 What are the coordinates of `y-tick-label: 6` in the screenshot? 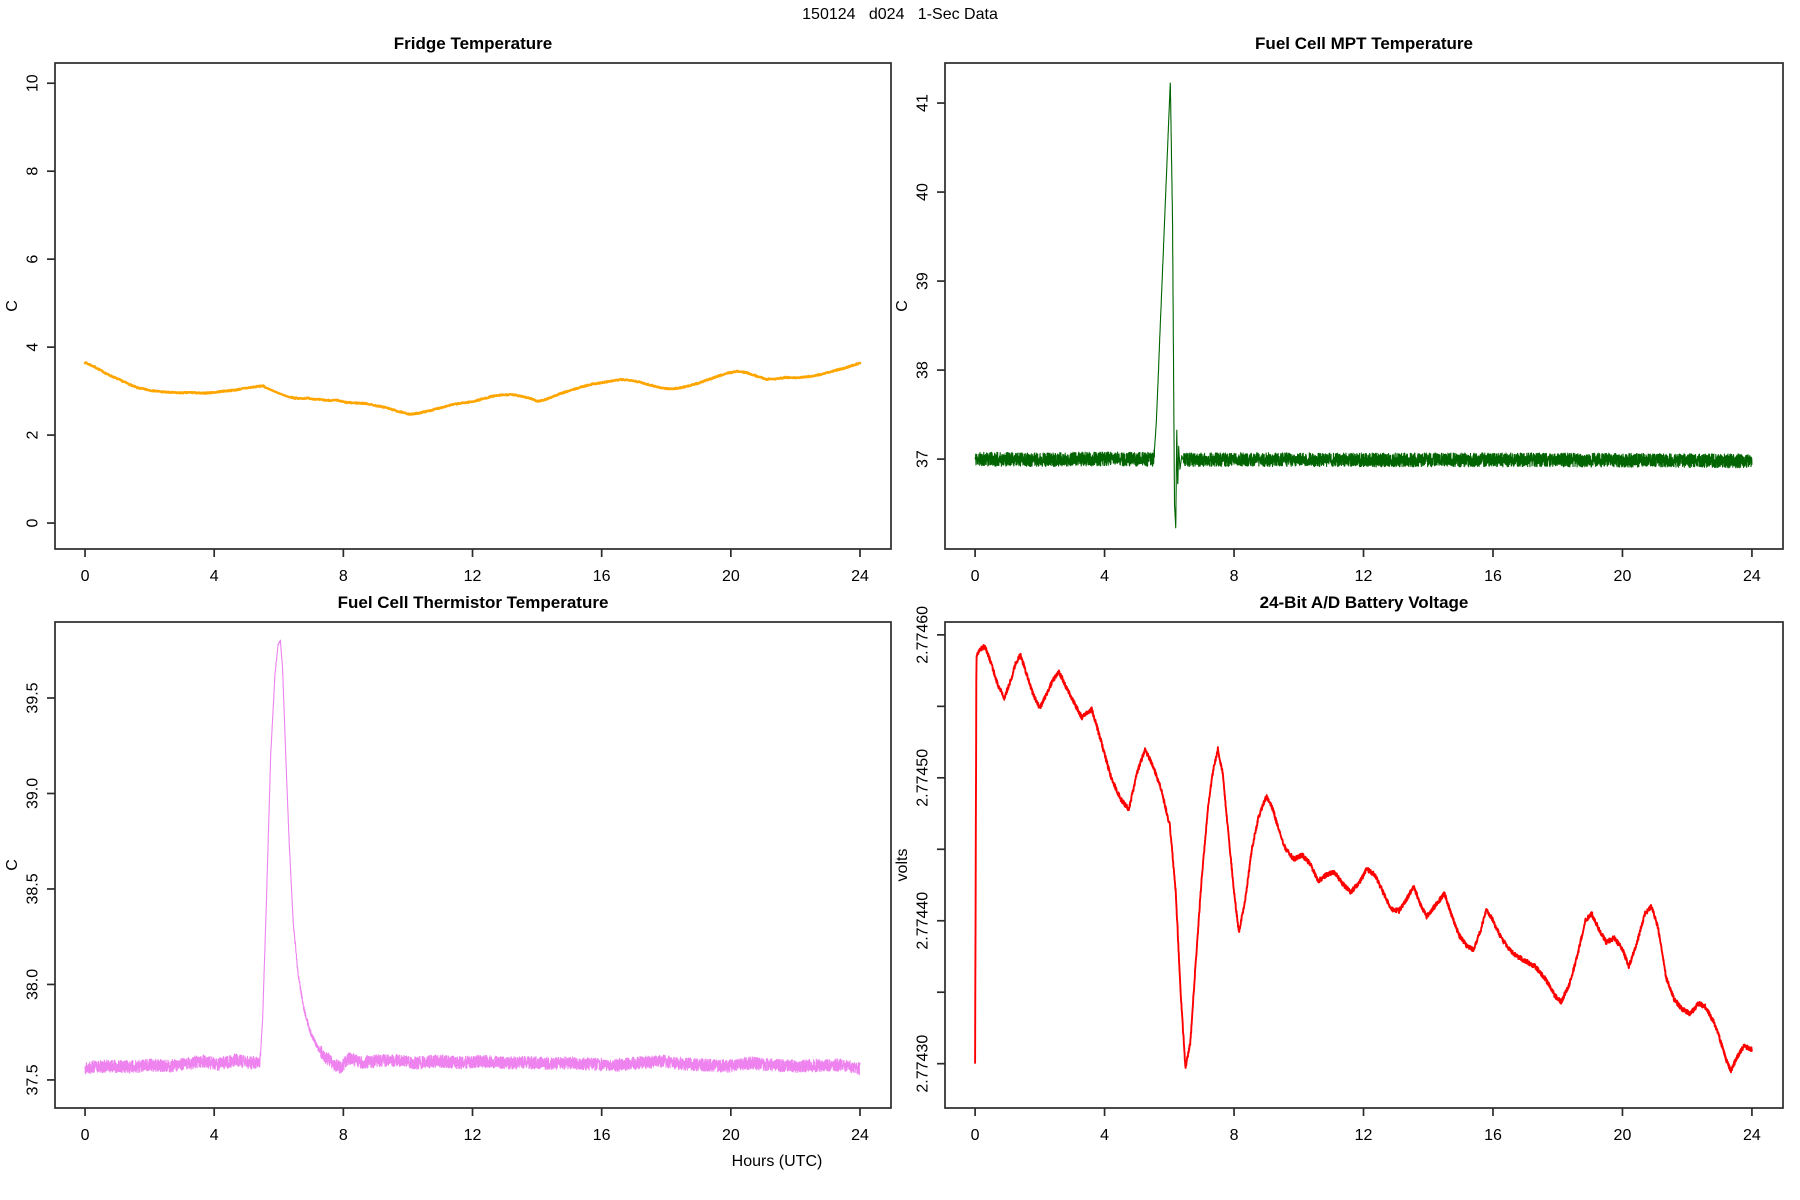 It's located at (33, 259).